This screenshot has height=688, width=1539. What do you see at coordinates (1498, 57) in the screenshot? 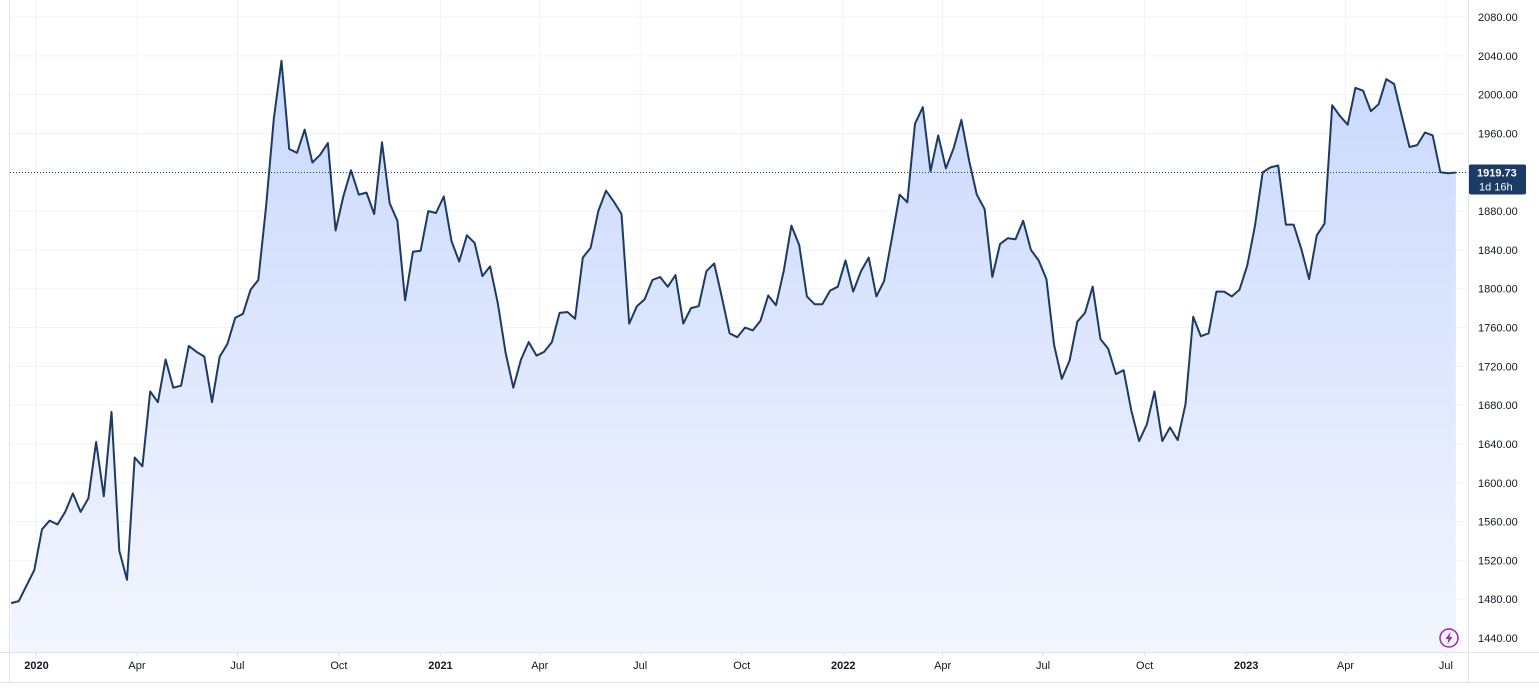
I see `y-tick-label: 2040.00` at bounding box center [1498, 57].